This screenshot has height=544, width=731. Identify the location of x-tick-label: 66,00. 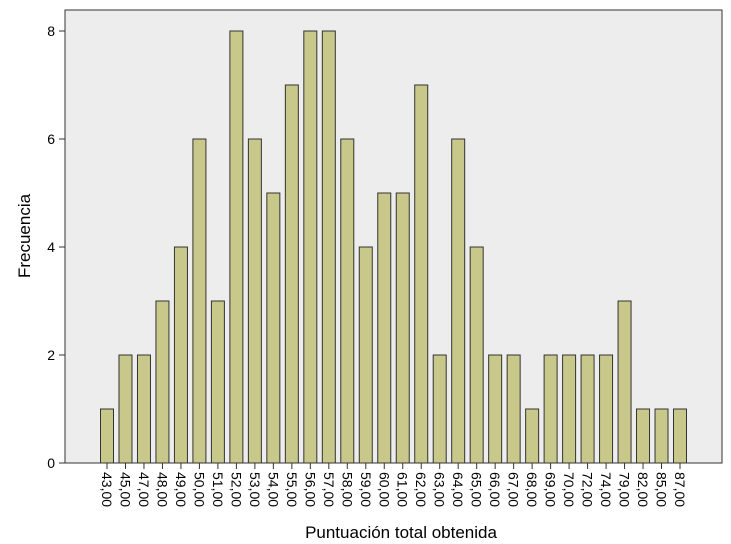
(495, 489).